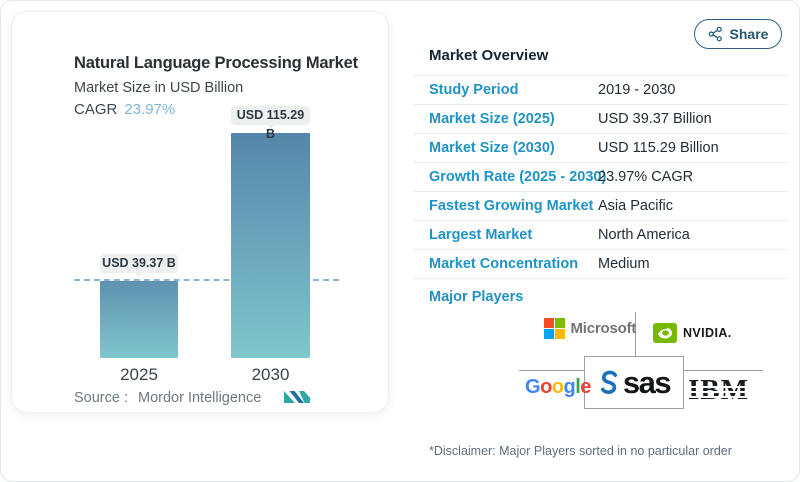  I want to click on bar-2025, so click(139, 319).